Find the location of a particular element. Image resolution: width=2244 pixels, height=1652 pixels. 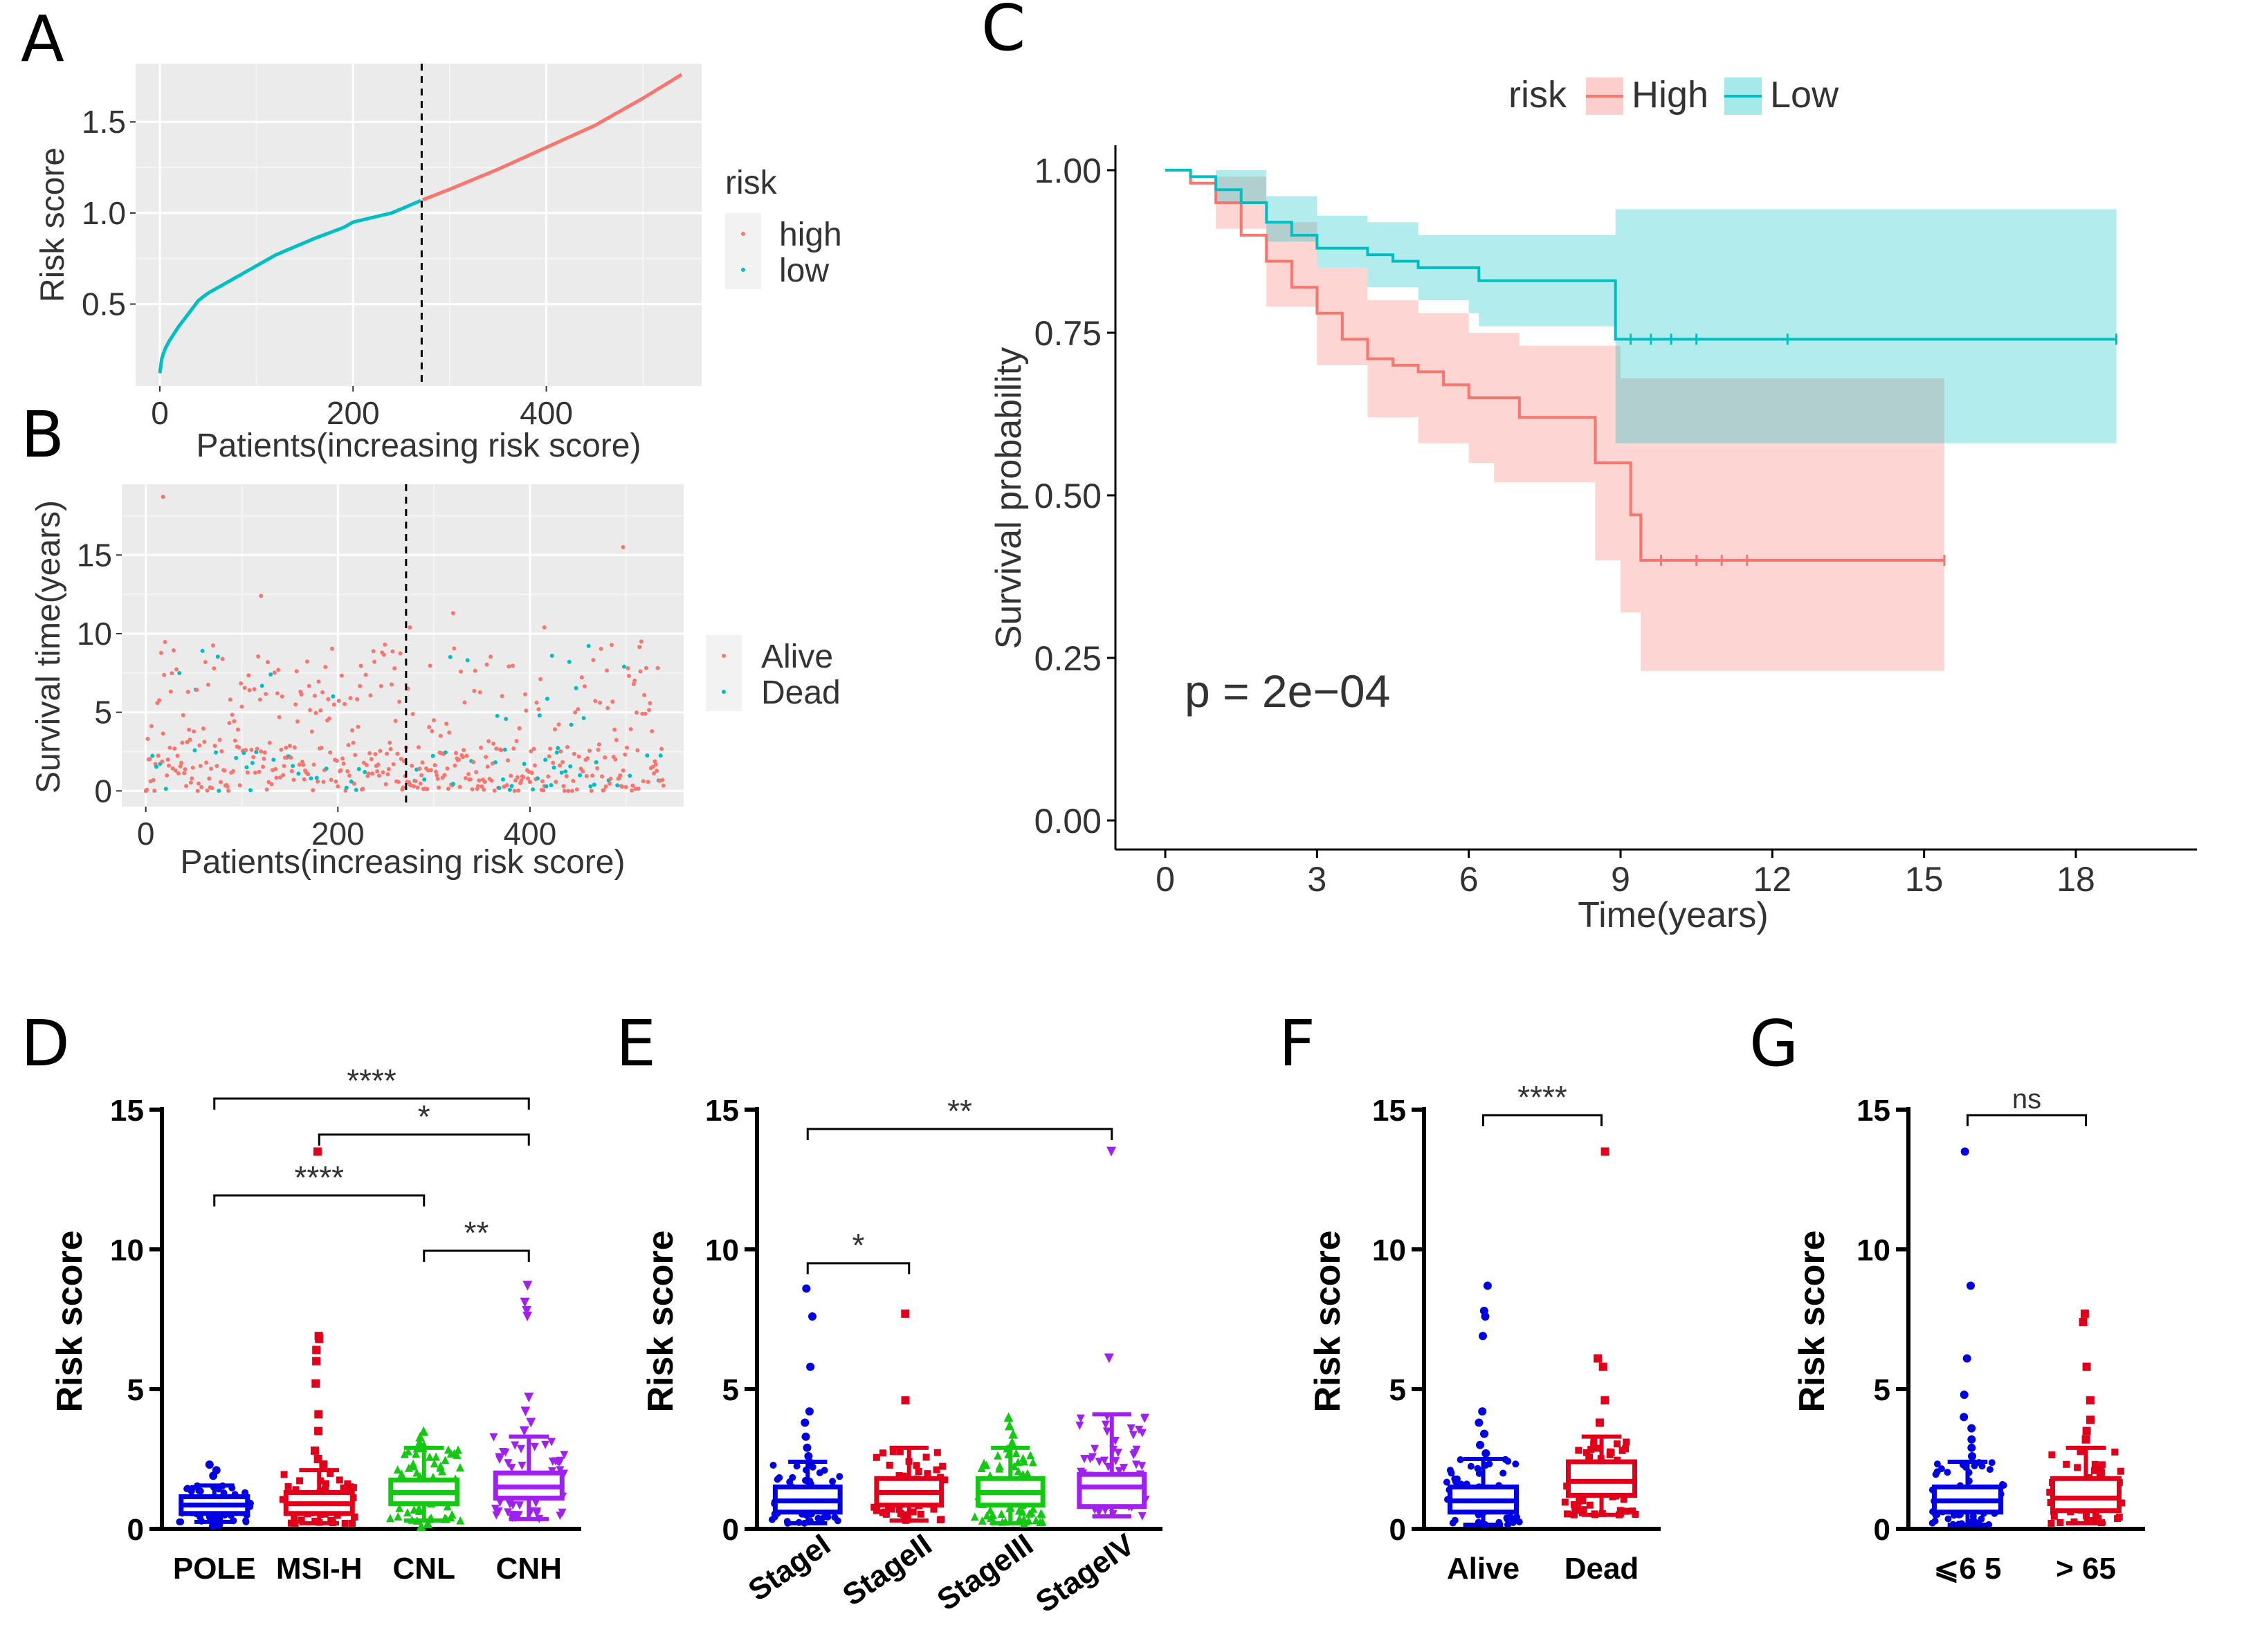

tick-label-y: 0.00 is located at coordinates (1068, 821).